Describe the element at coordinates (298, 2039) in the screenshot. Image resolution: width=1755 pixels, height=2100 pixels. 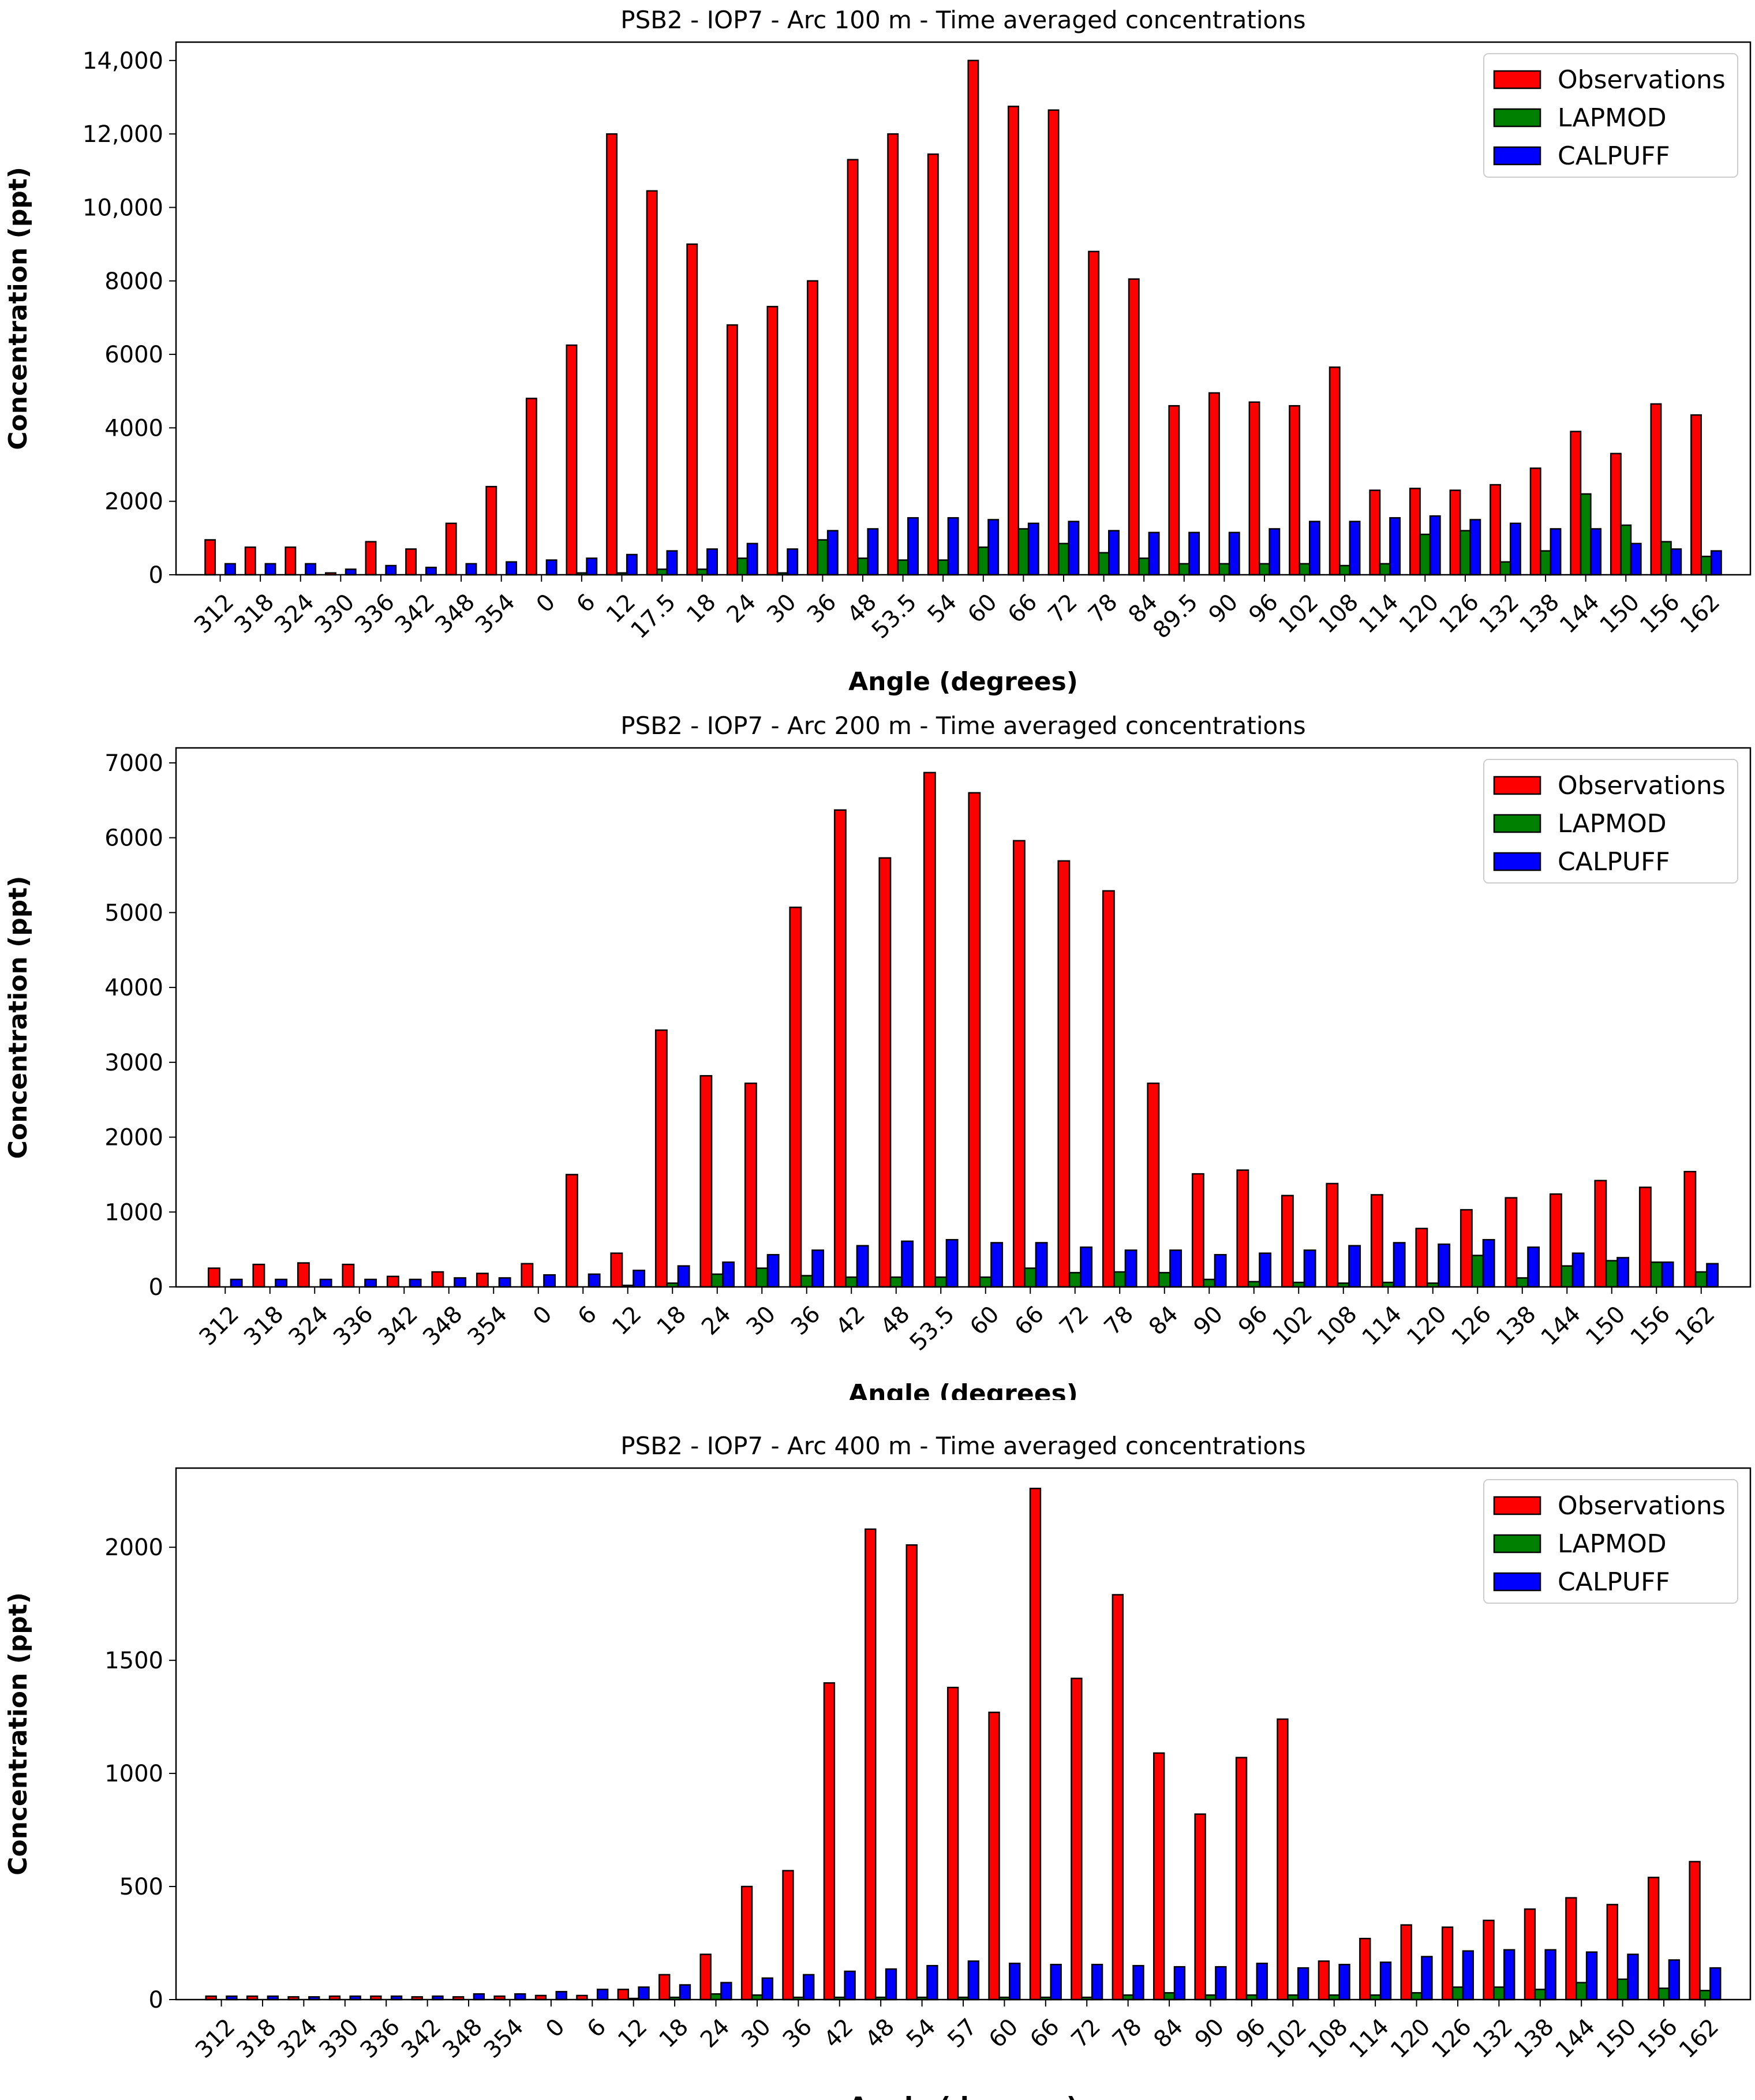
I see `x-tick-label: 324` at that location.